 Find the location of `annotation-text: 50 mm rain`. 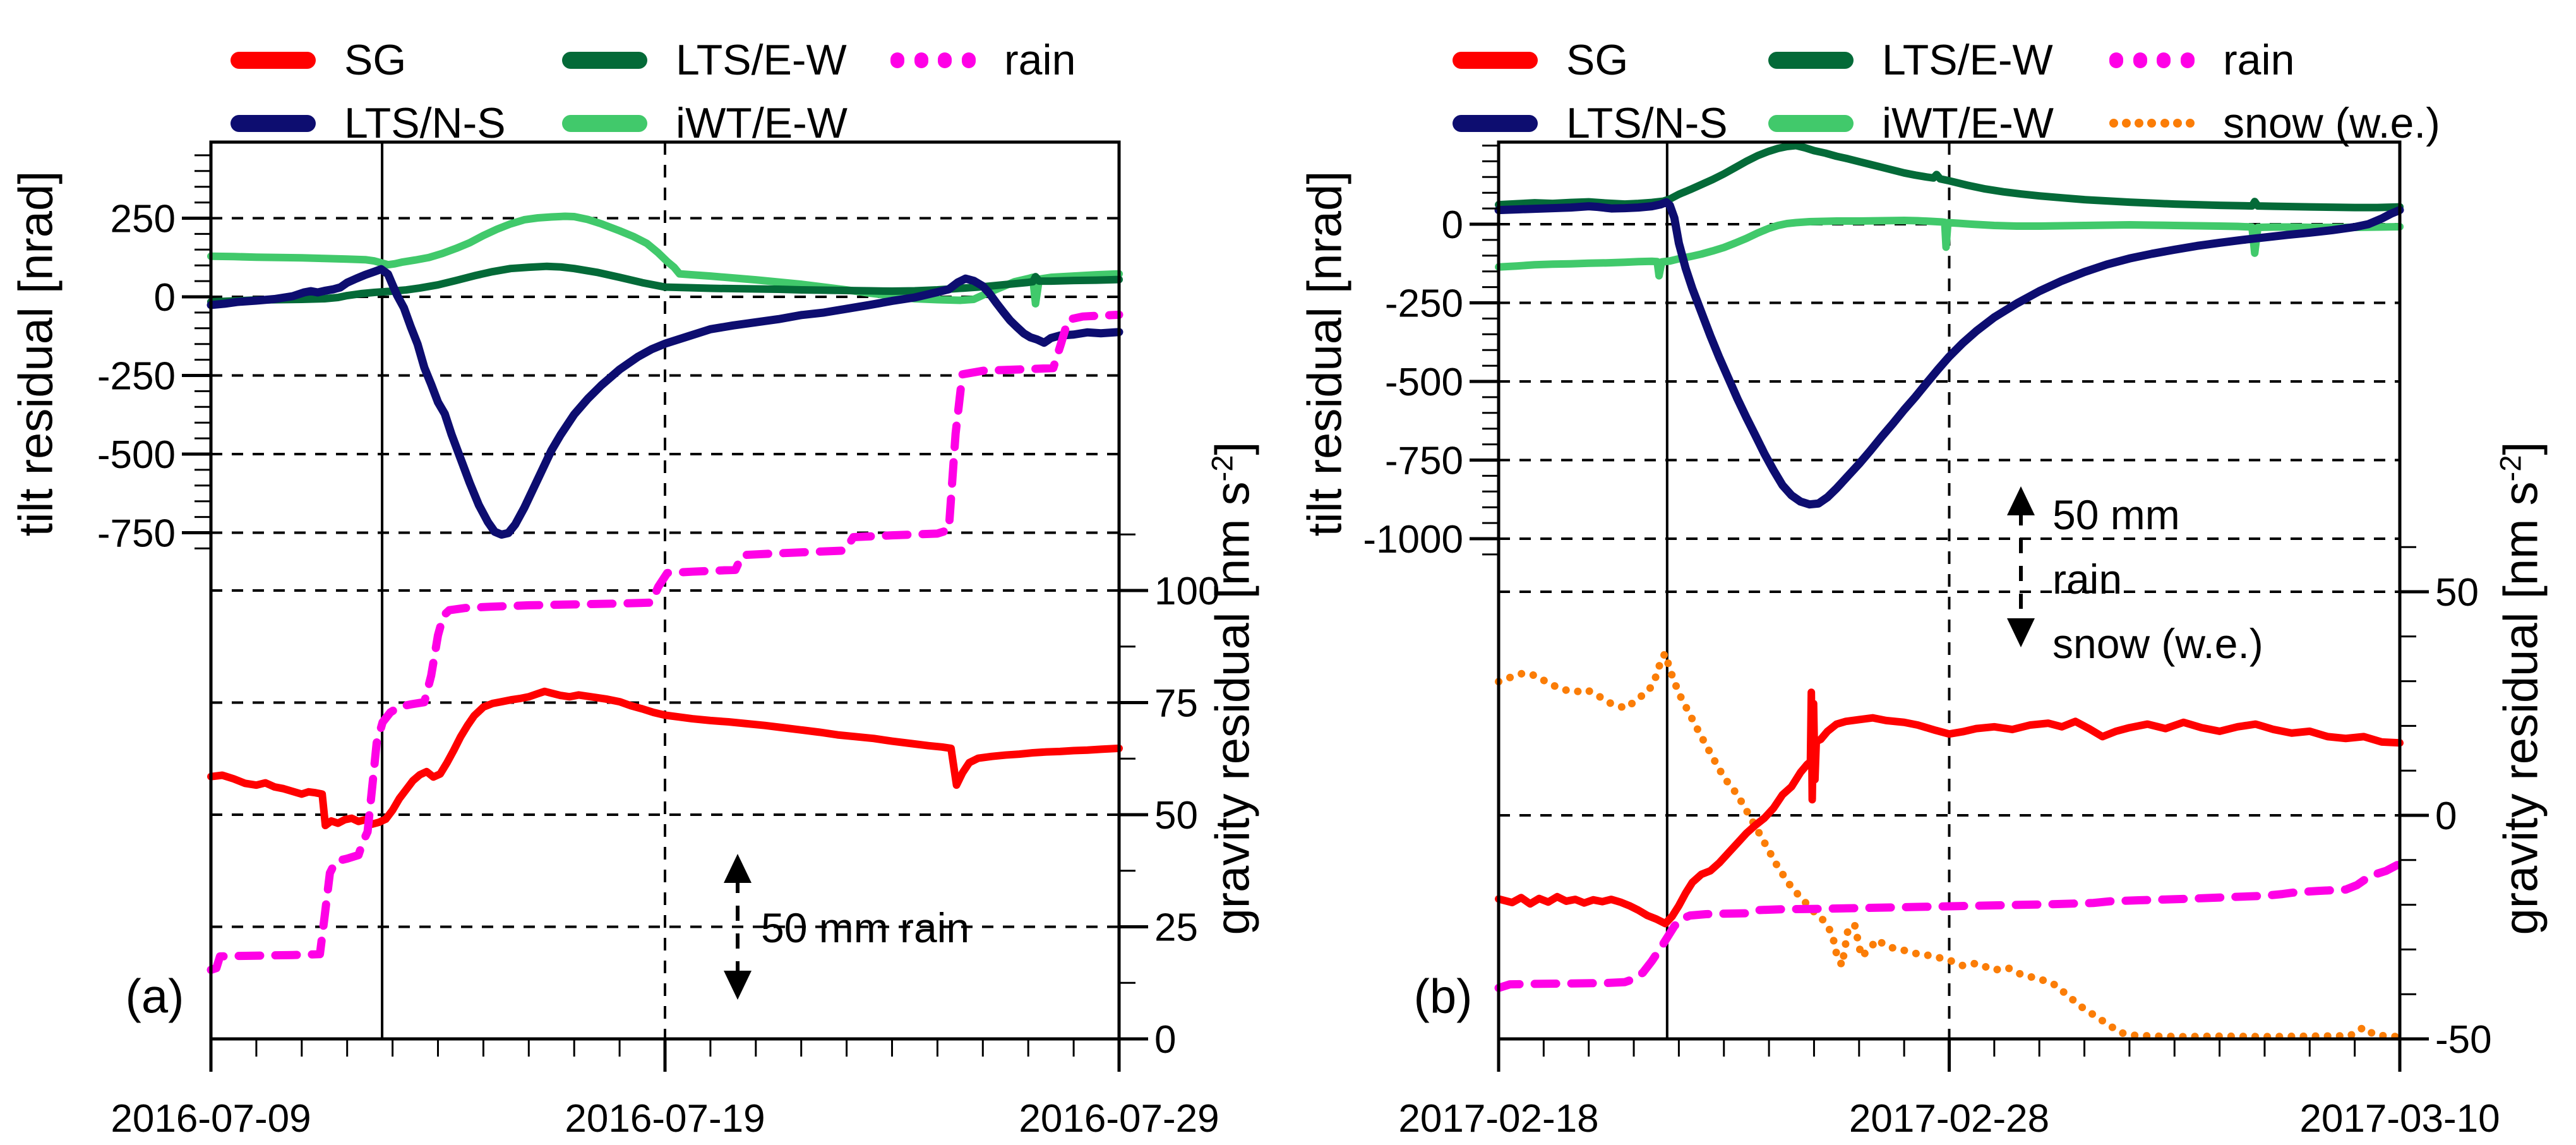

annotation-text: 50 mm rain is located at coordinates (865, 927).